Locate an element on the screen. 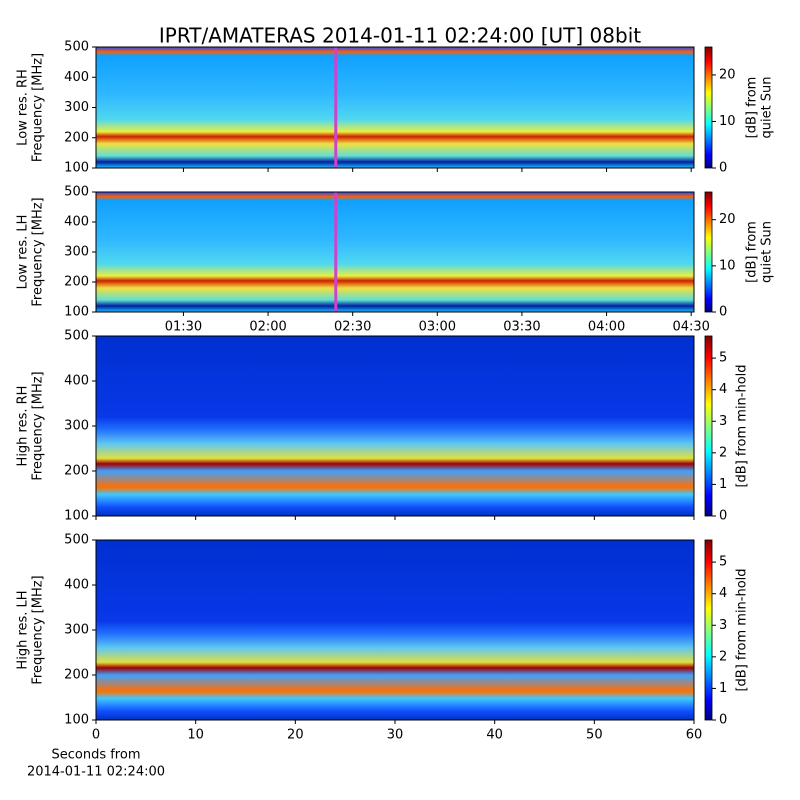 The height and width of the screenshot is (800, 800). y-axis-label: High res. RH is located at coordinates (23, 426).